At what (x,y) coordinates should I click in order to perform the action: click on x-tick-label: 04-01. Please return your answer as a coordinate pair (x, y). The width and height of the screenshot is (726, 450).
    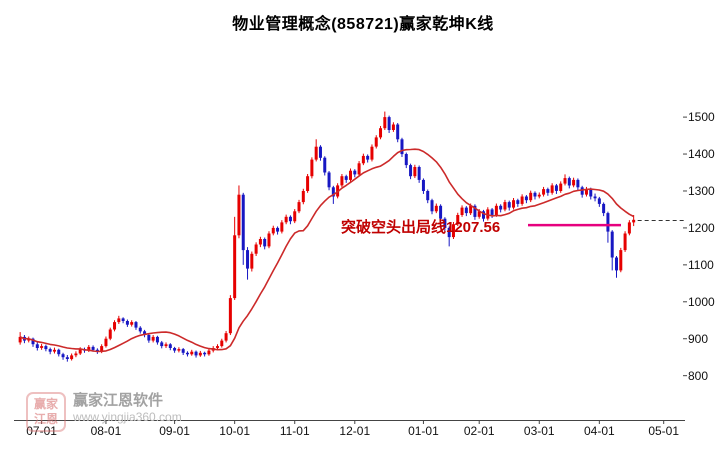
    Looking at the image, I should click on (599, 431).